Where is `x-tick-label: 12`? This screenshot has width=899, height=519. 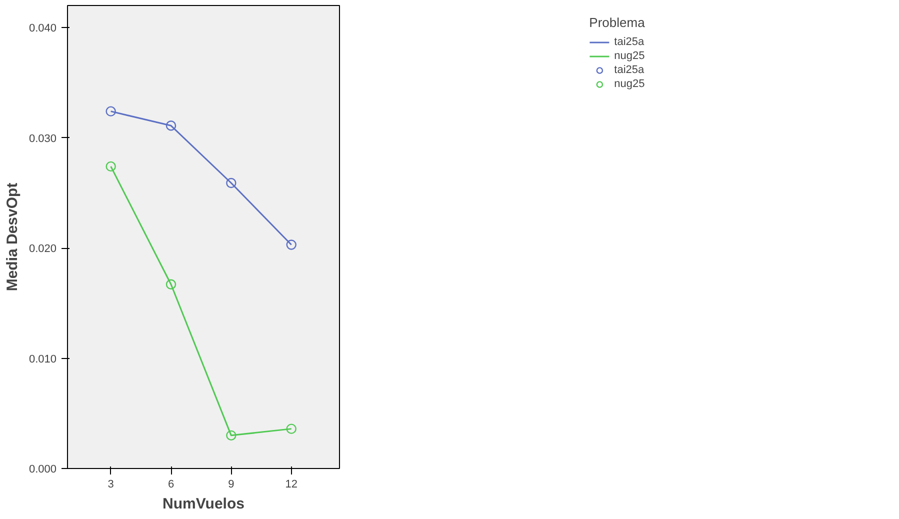
x-tick-label: 12 is located at coordinates (291, 484).